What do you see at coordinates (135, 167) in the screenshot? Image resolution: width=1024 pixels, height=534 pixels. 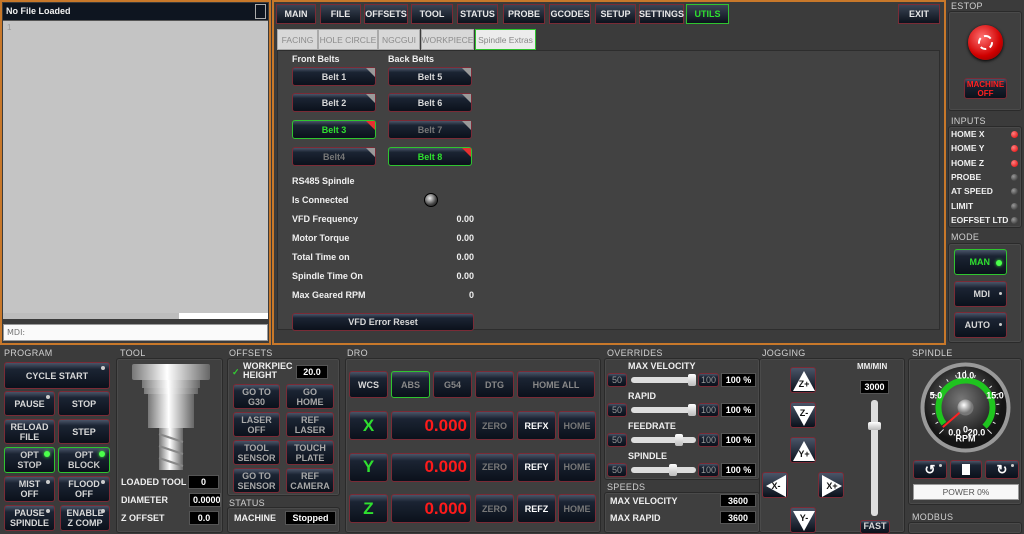 I see `gcode-editor: 1` at bounding box center [135, 167].